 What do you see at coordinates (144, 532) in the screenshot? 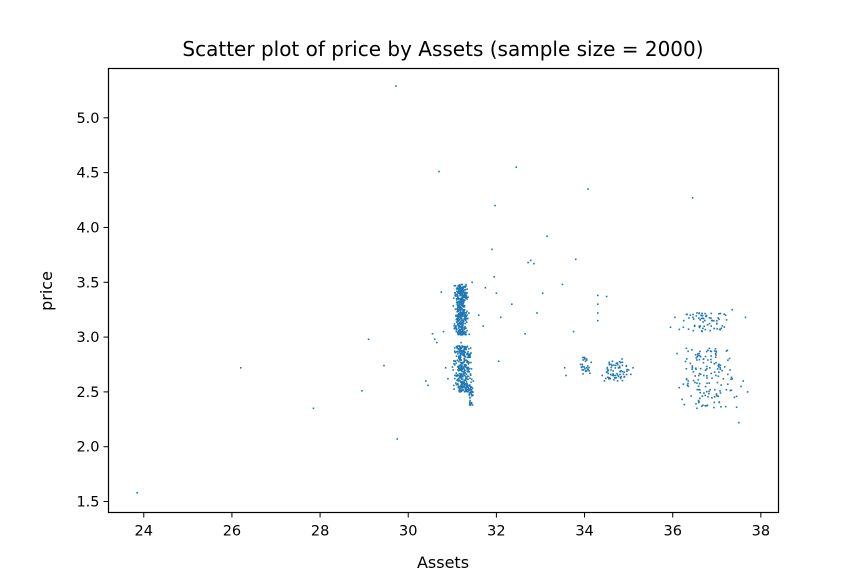
I see `x-tick-label: 24` at bounding box center [144, 532].